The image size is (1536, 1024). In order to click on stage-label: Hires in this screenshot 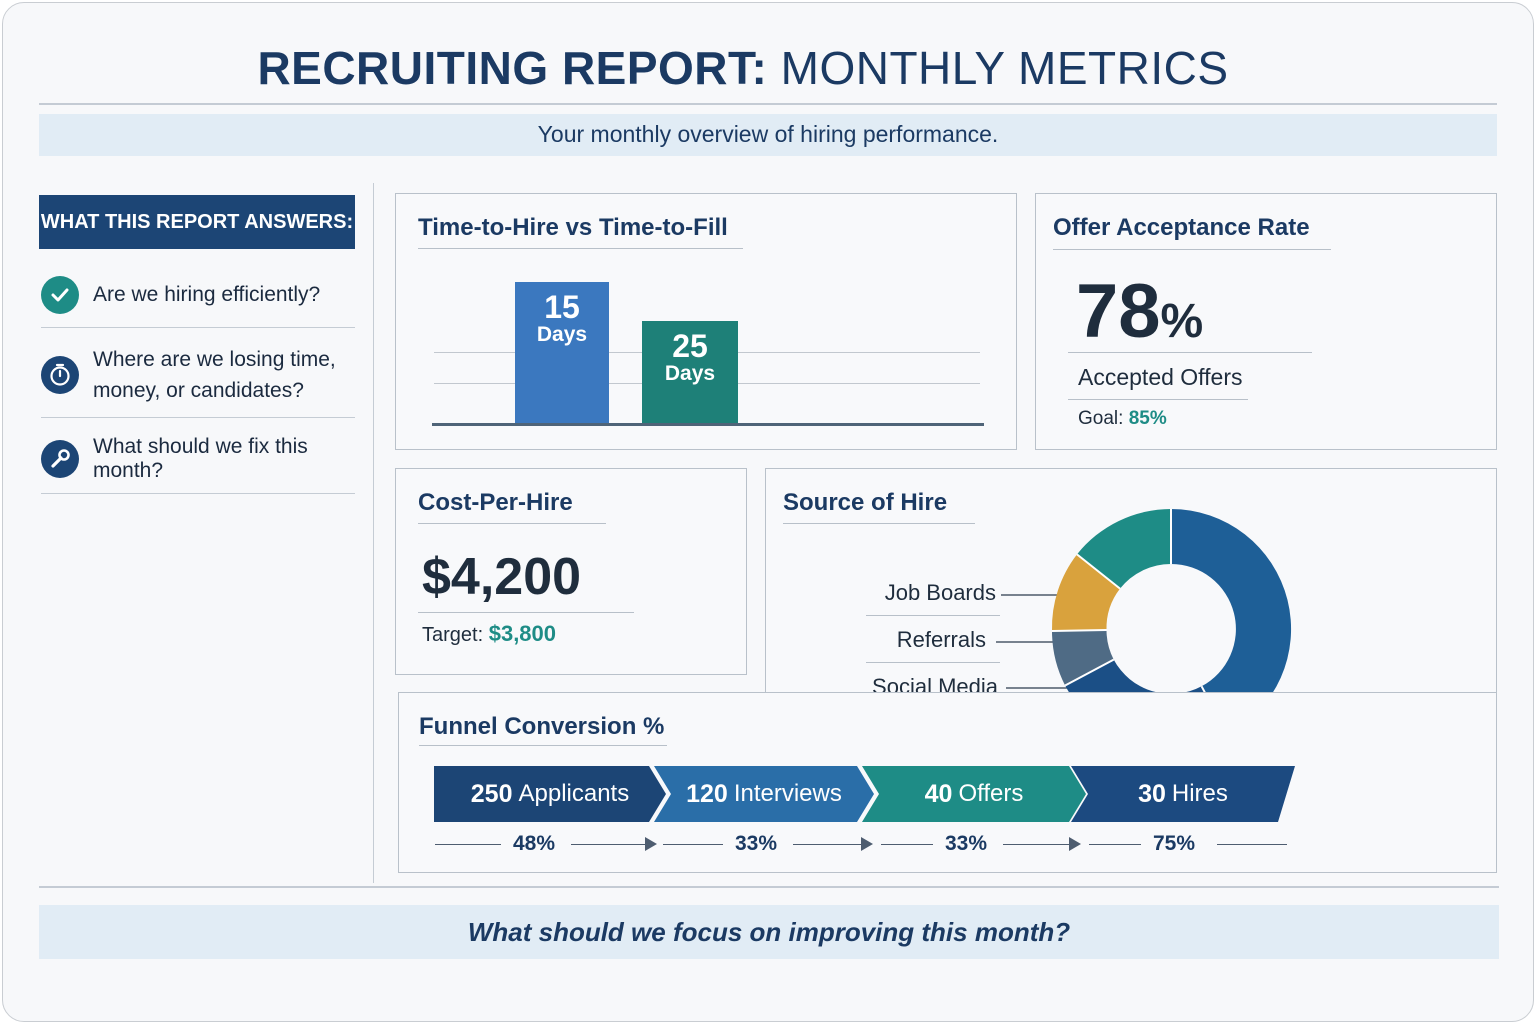, I will do `click(1199, 793)`.